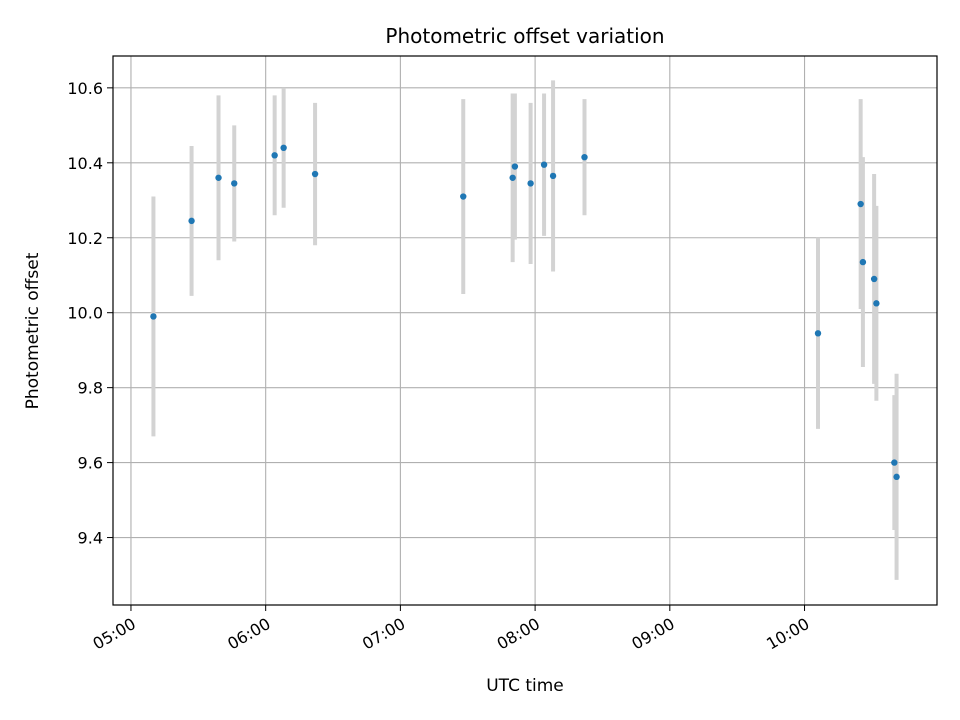 Image resolution: width=960 pixels, height=720 pixels. Describe the element at coordinates (248, 634) in the screenshot. I see `x-tick-label: 06:00` at that location.